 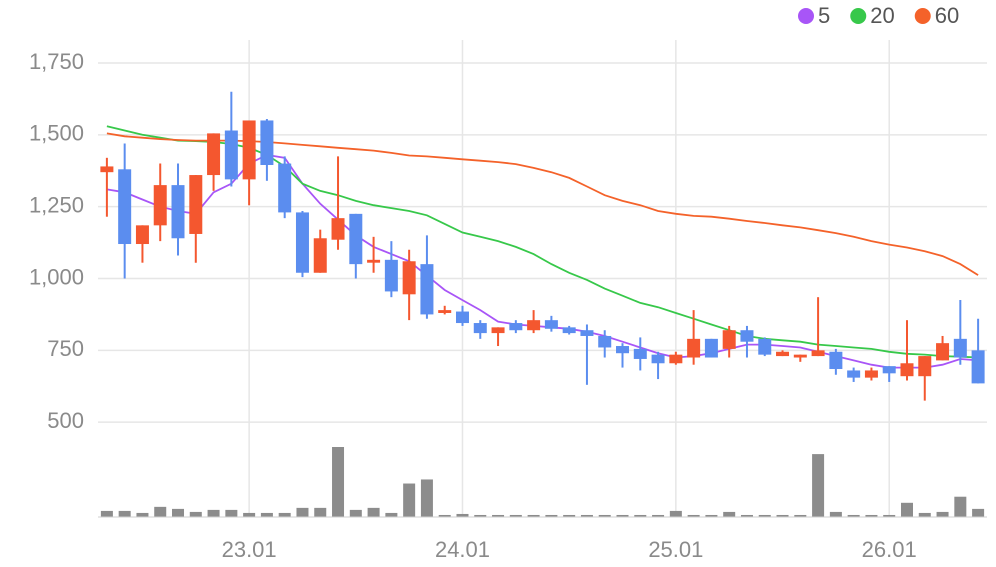 What do you see at coordinates (56, 133) in the screenshot?
I see `y-tick-label: 1,500` at bounding box center [56, 133].